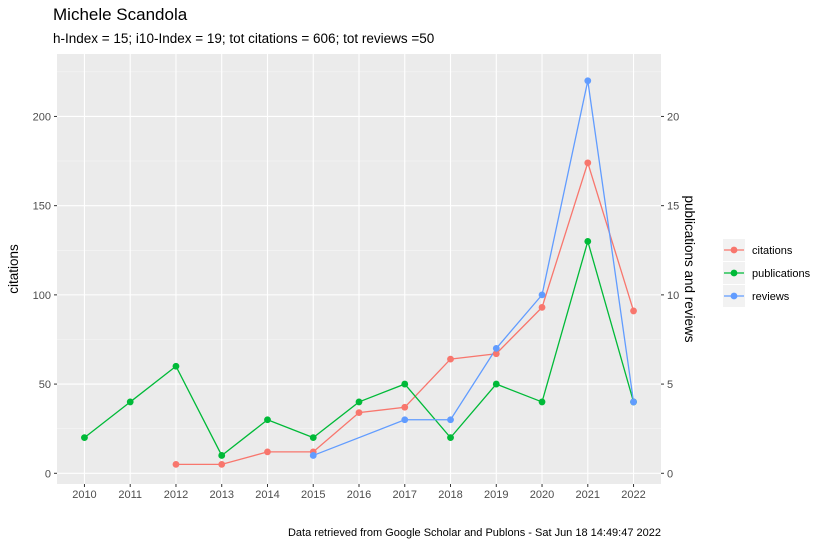 The width and height of the screenshot is (829, 546). I want to click on y-tick-label: 100, so click(42, 296).